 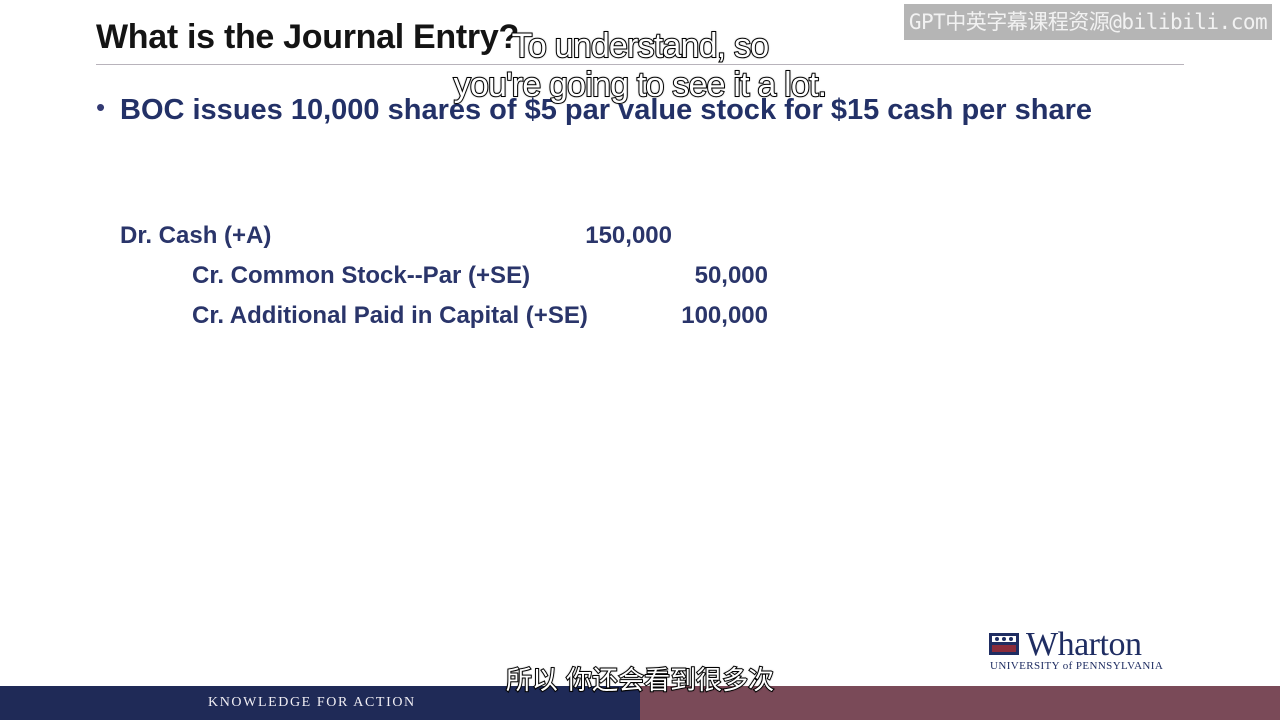 What do you see at coordinates (312, 702) in the screenshot?
I see `footer-tagline: KNOWLEDGE FOR ACTION` at bounding box center [312, 702].